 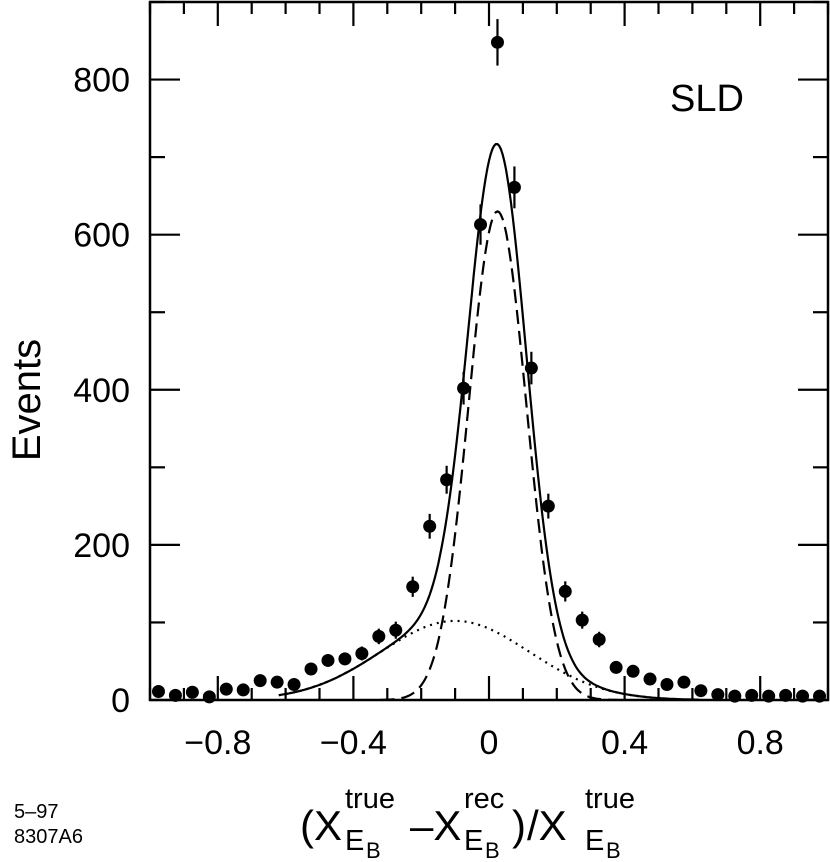 What do you see at coordinates (353, 743) in the screenshot?
I see `x-tick-label: −0.4` at bounding box center [353, 743].